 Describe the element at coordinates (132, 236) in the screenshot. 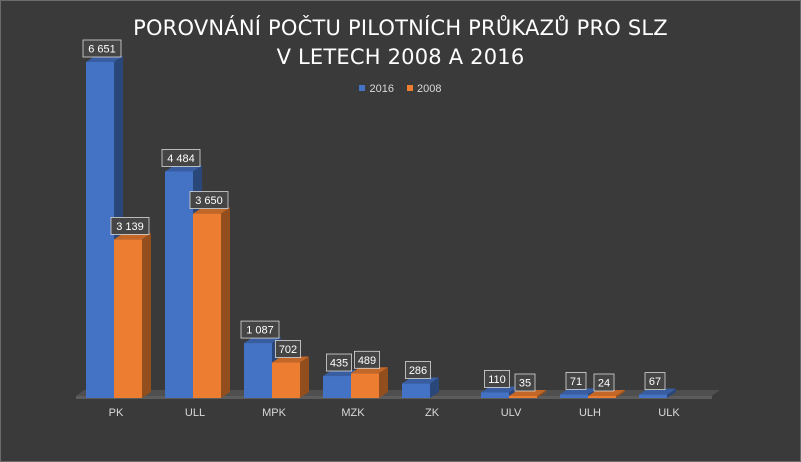

I see `bar-top-pk-2008` at that location.